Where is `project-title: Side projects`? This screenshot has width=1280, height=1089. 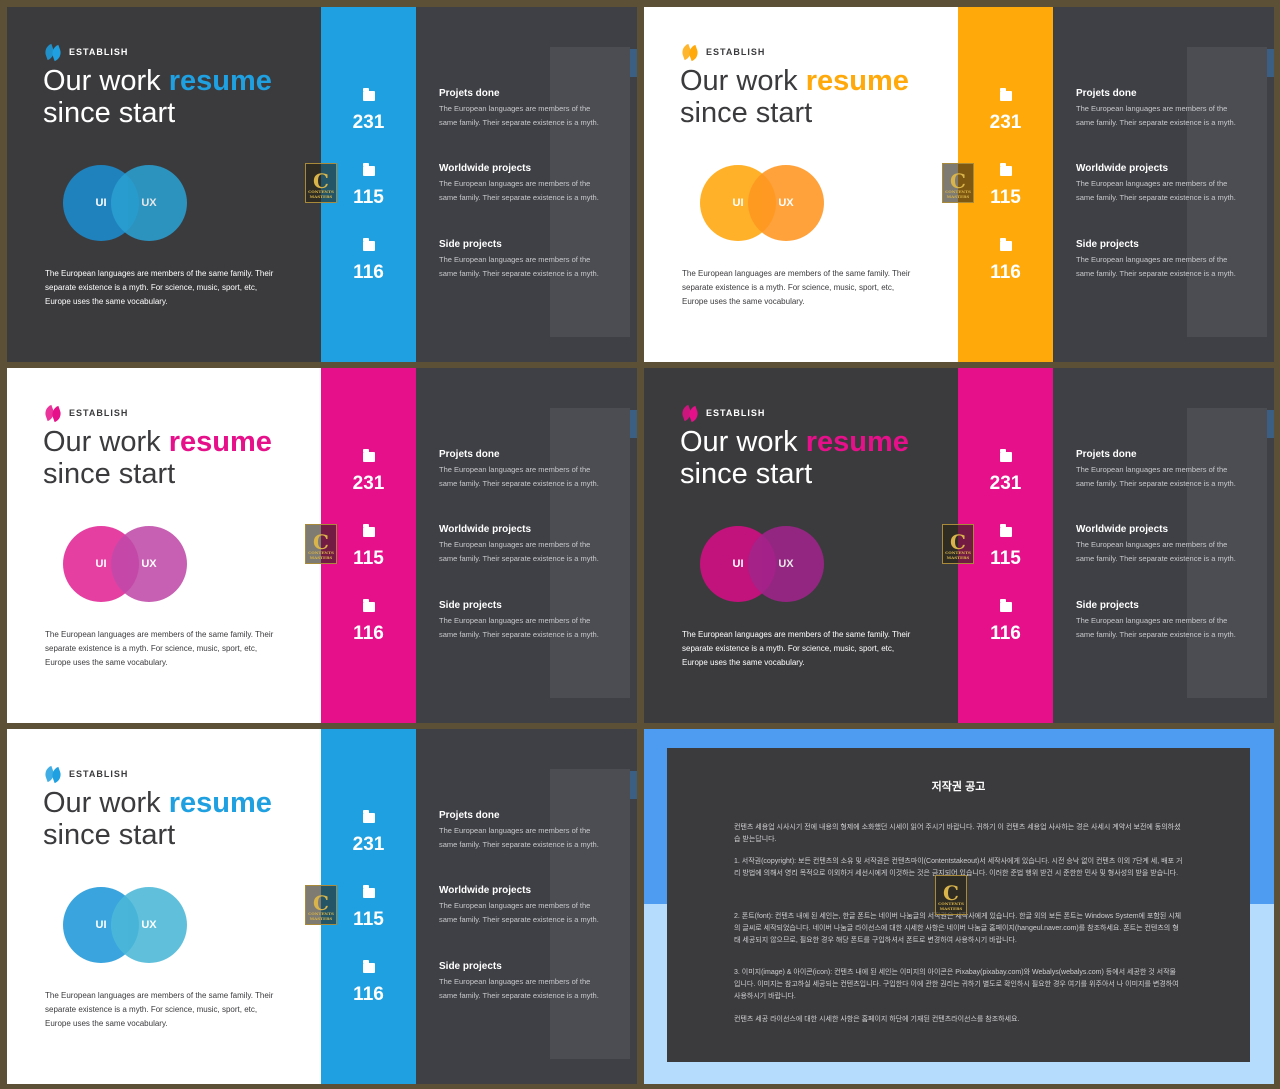 project-title: Side projects is located at coordinates (470, 966).